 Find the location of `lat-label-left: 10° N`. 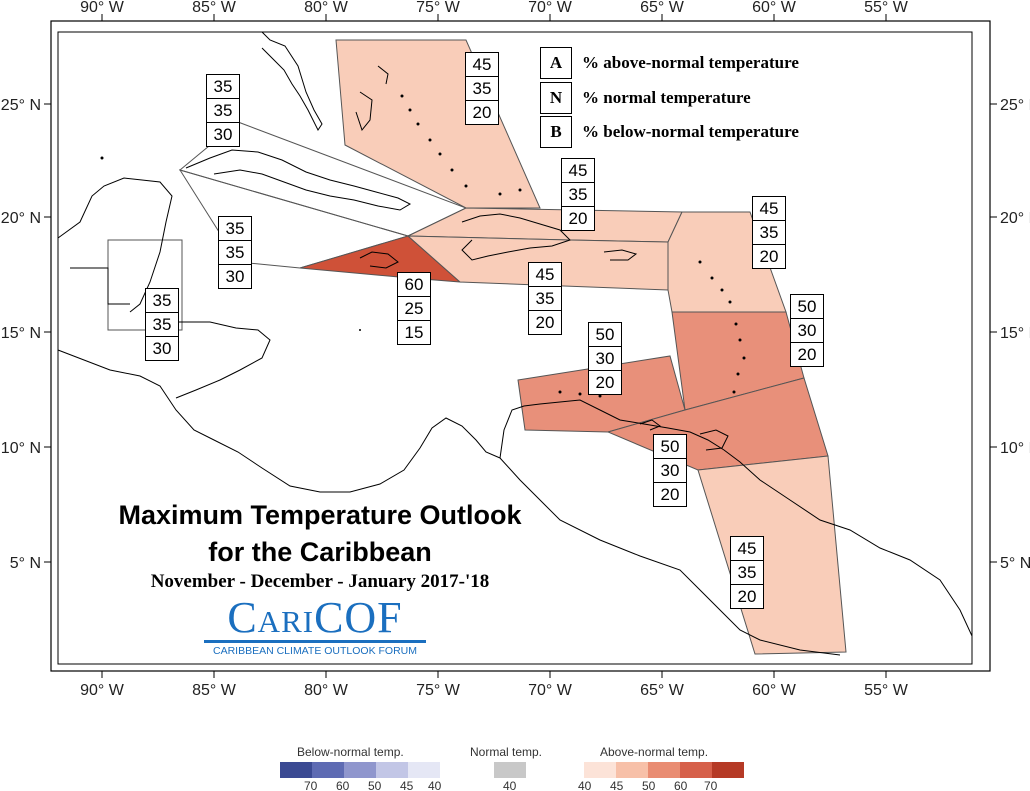

lat-label-left: 10° N is located at coordinates (21, 448).